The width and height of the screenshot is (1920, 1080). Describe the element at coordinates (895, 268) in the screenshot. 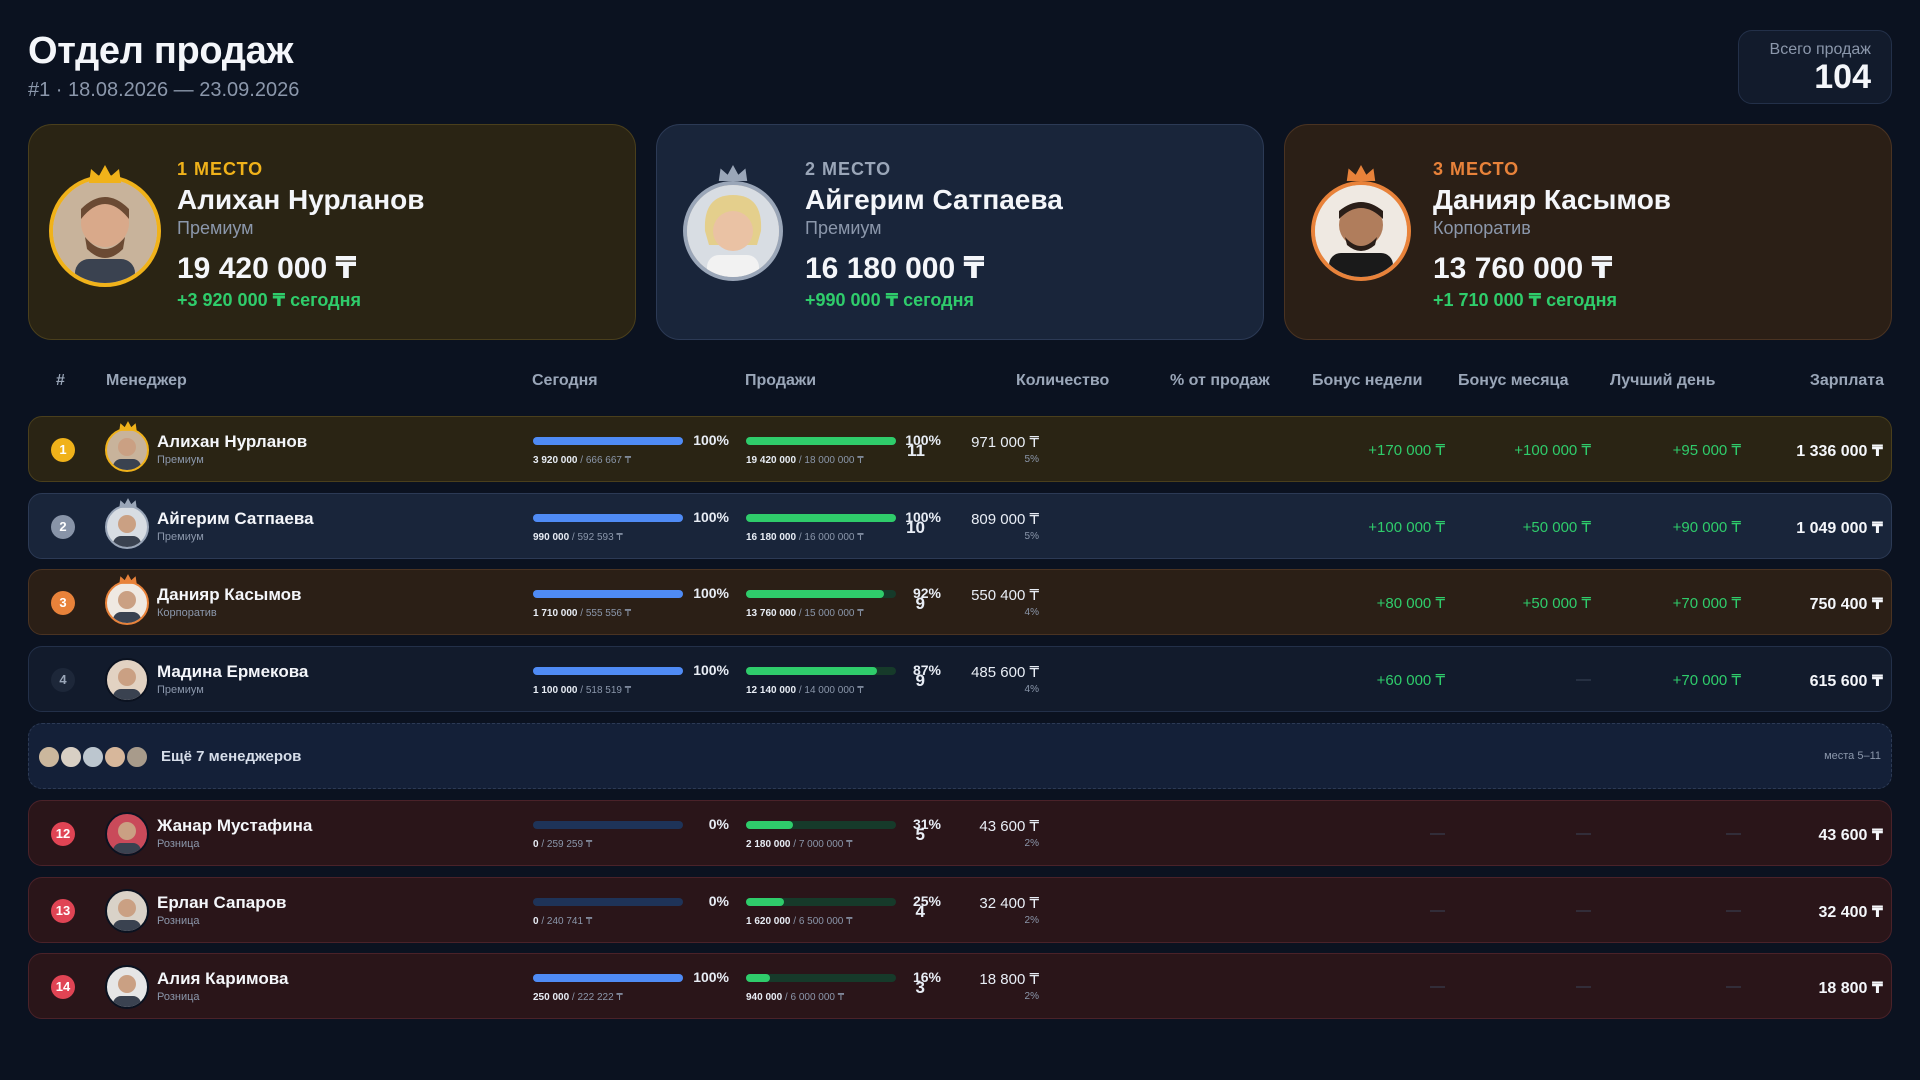

I see `sales-amount: 16 180 000 ₸` at that location.